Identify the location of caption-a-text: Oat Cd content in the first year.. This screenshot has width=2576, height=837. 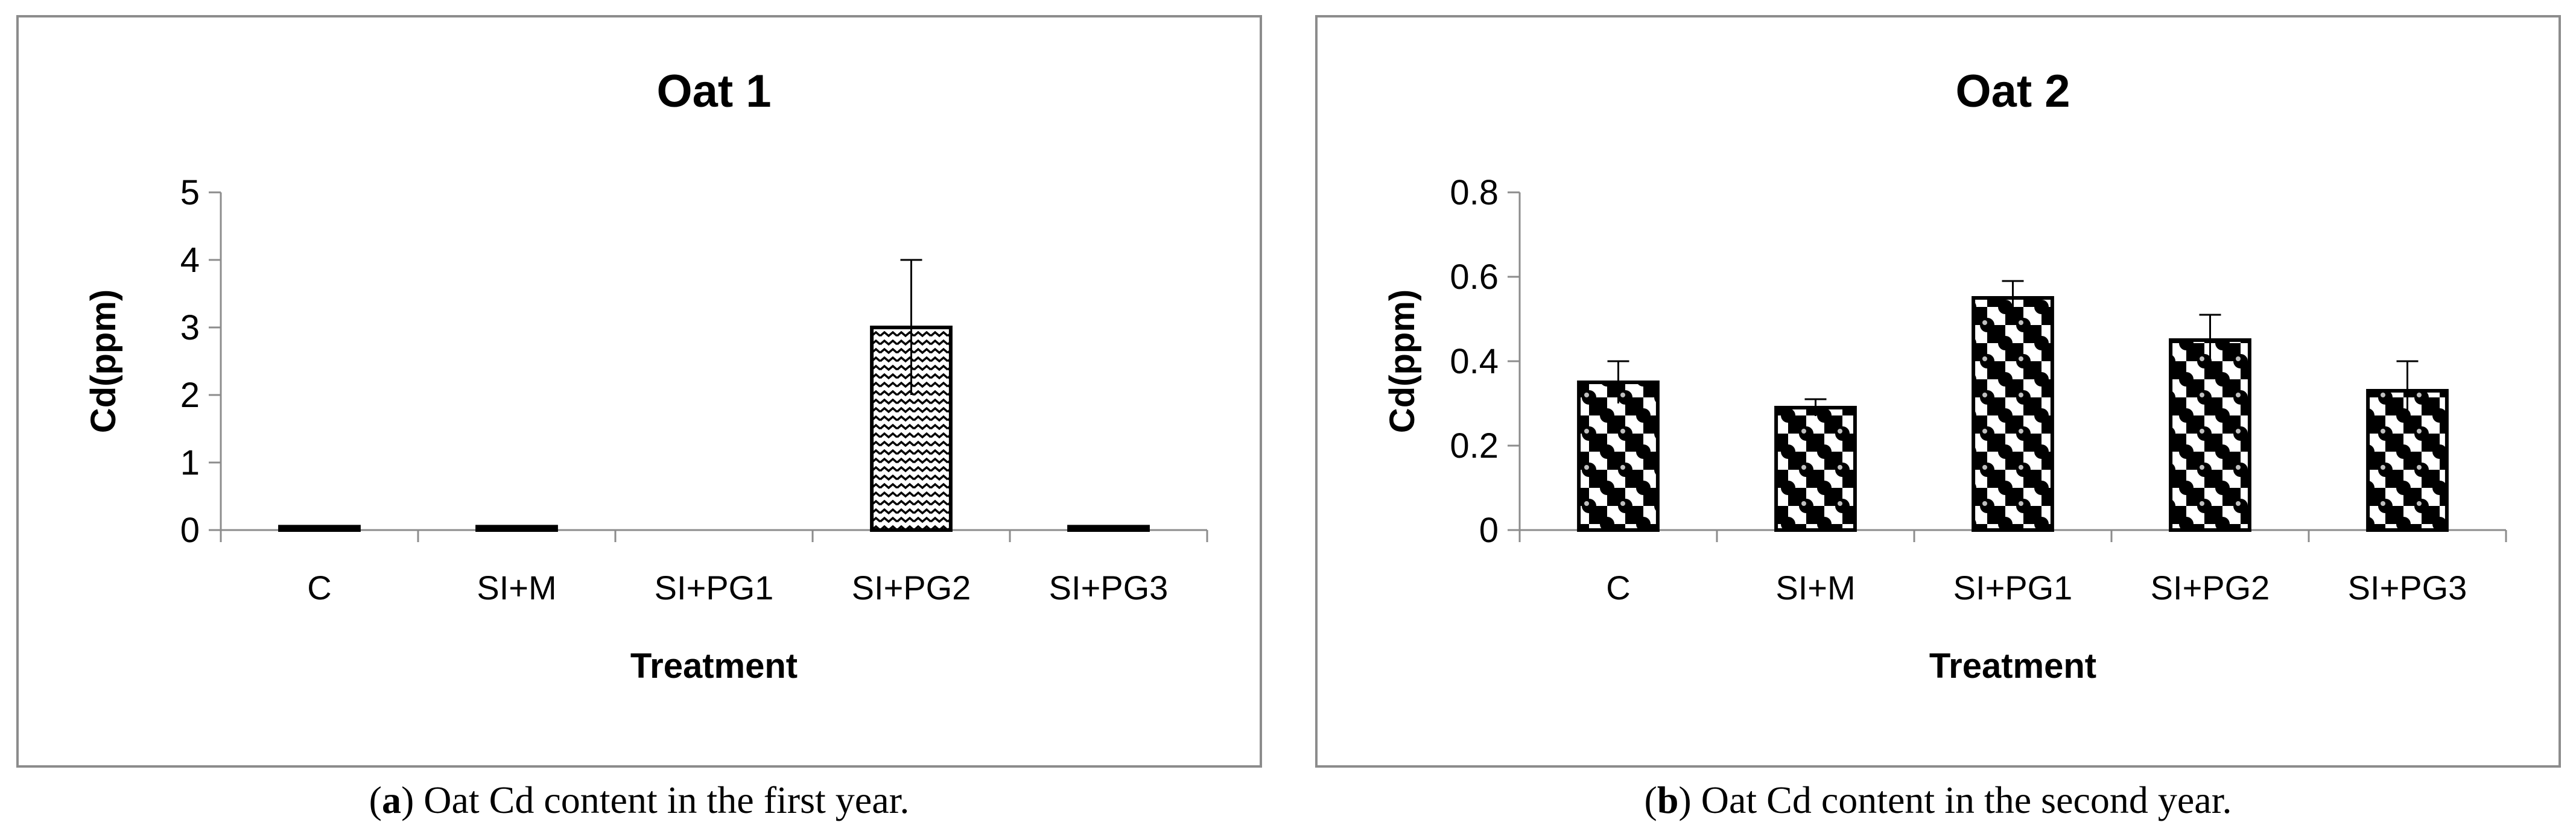
(662, 800).